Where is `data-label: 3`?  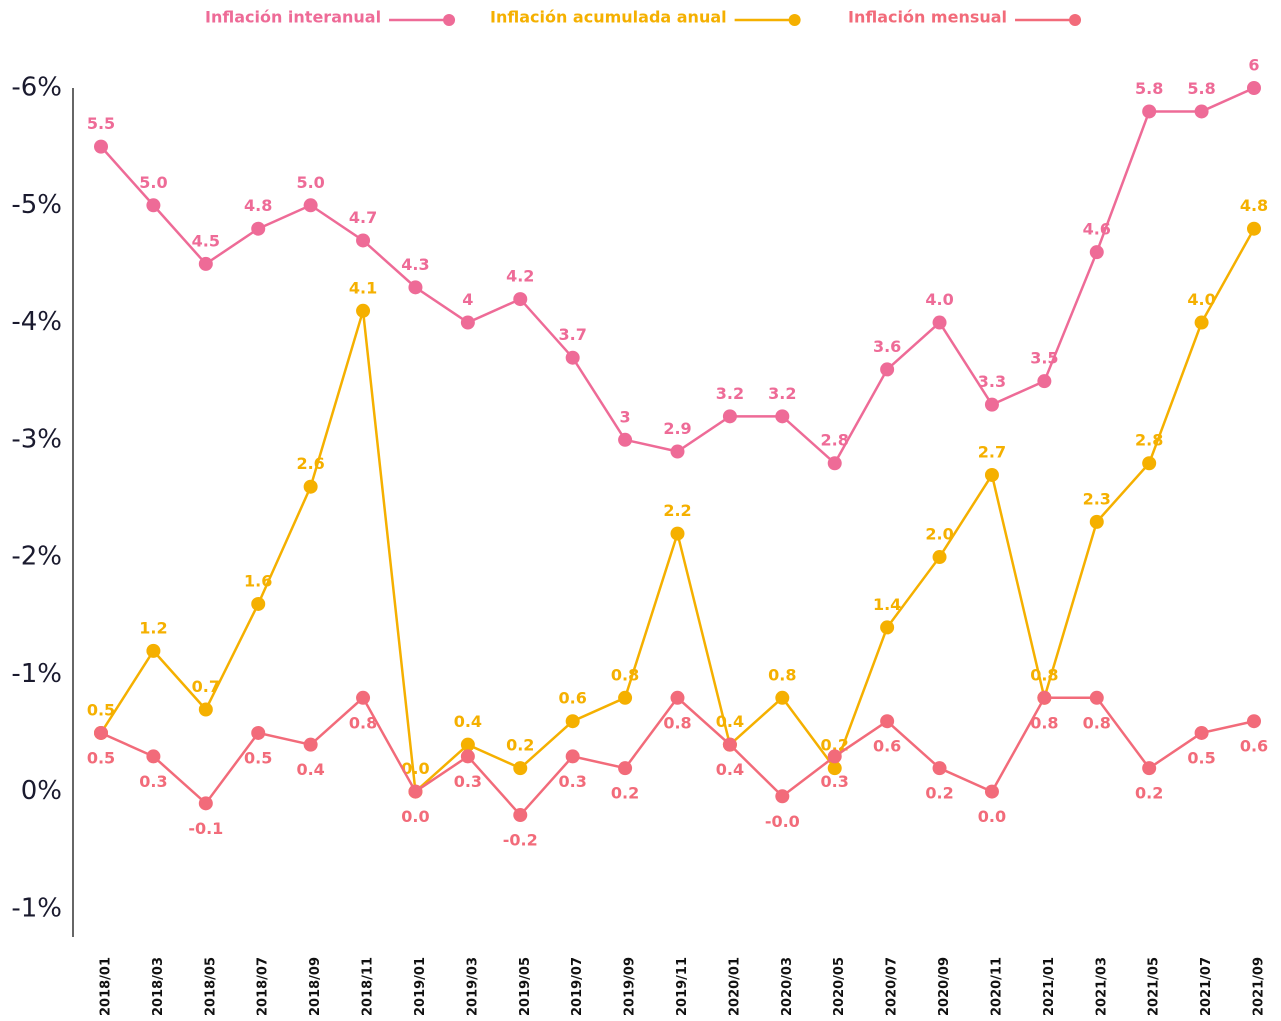
data-label: 3 is located at coordinates (625, 416).